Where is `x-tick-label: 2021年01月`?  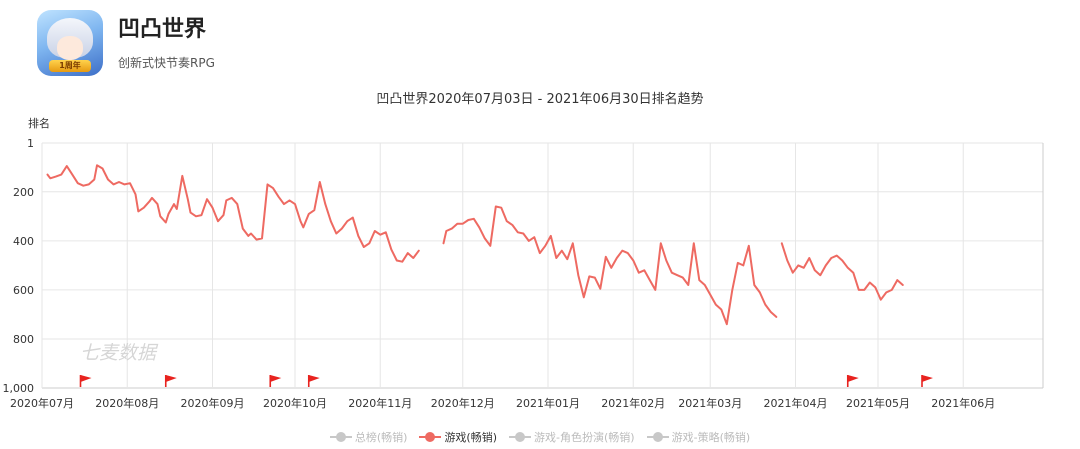 x-tick-label: 2021年01月 is located at coordinates (548, 403).